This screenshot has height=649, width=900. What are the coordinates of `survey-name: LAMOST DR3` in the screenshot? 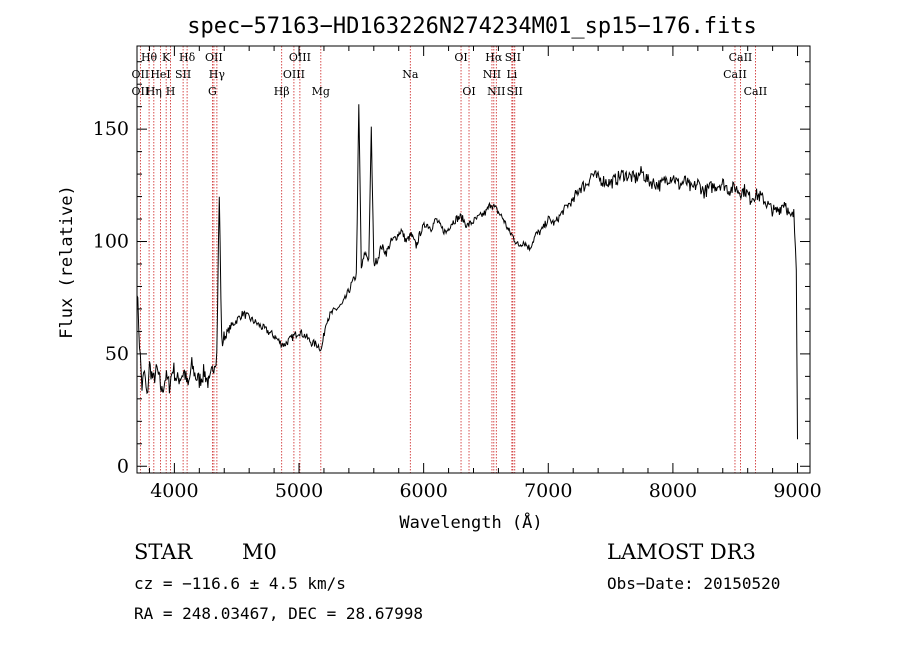 It's located at (681, 552).